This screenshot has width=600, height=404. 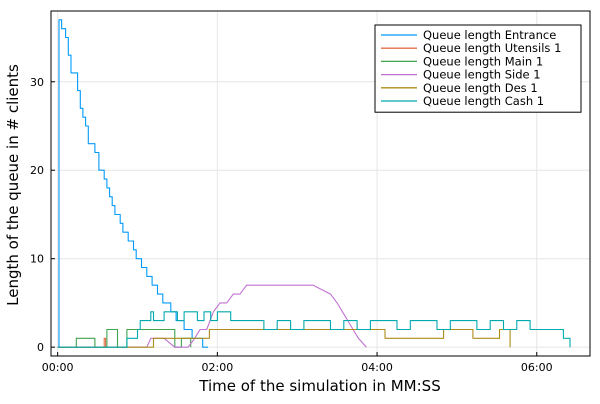 I want to click on y-axis-title: Length of the queue in # clients, so click(x=13, y=185).